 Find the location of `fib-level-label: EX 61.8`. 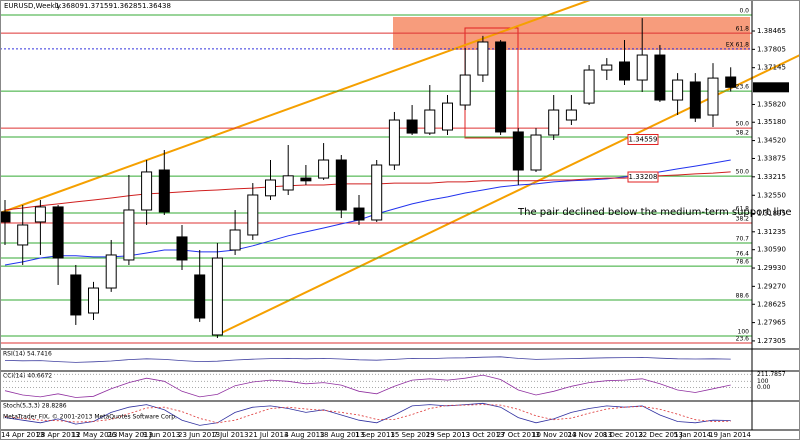

fib-level-label: EX 61.8 is located at coordinates (737, 44).